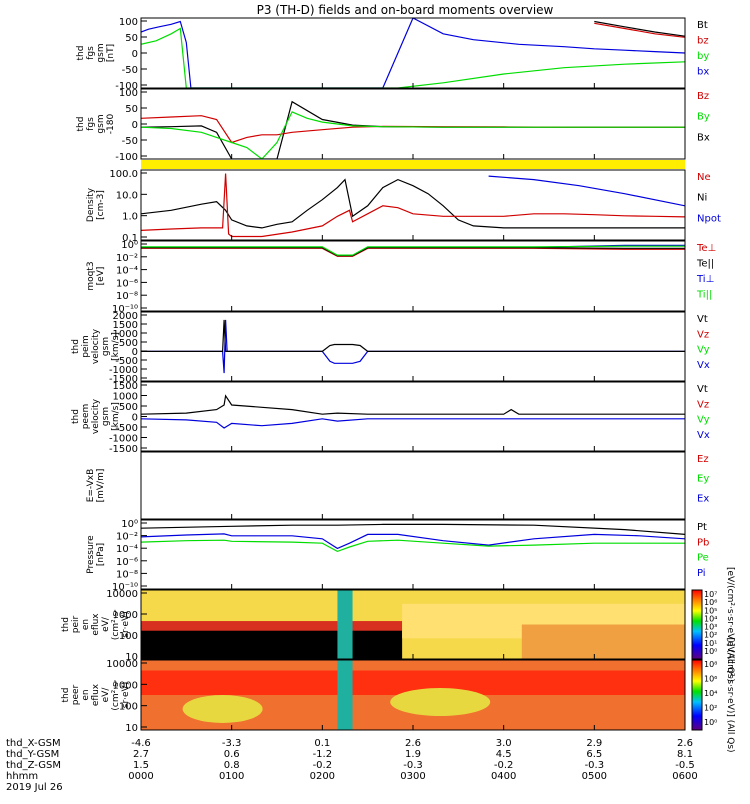 This screenshot has width=750, height=804. I want to click on colorbar-tick-label: 10³, so click(710, 627).